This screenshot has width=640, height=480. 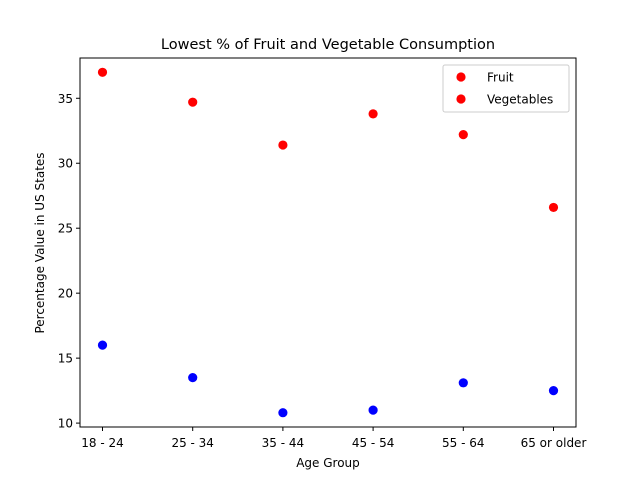 What do you see at coordinates (373, 443) in the screenshot?
I see `x-tick-label: 45 - 54` at bounding box center [373, 443].